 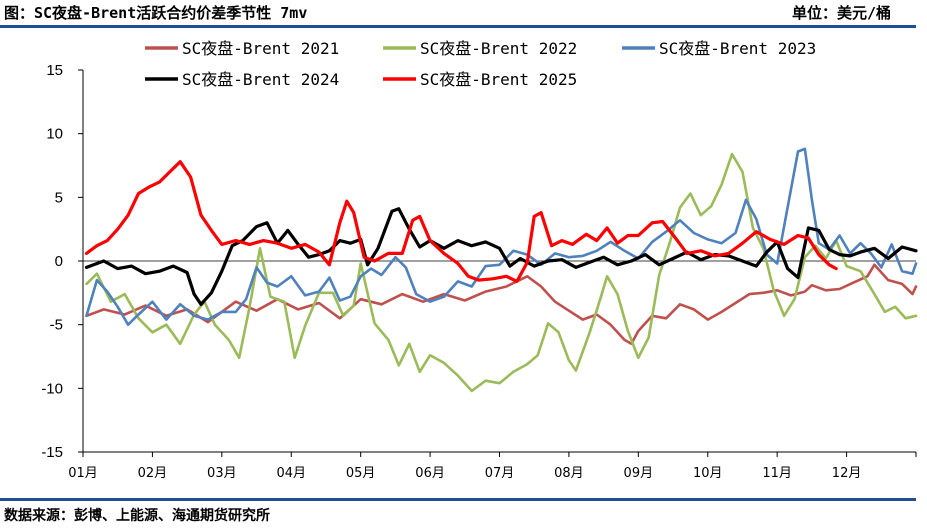 I want to click on x-tick-label: 03月, so click(x=222, y=473).